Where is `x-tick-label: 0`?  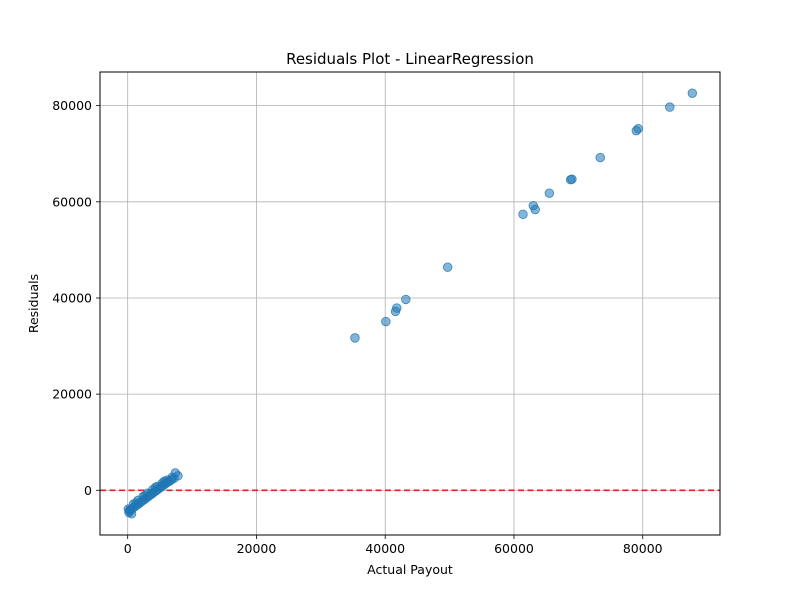 x-tick-label: 0 is located at coordinates (128, 548).